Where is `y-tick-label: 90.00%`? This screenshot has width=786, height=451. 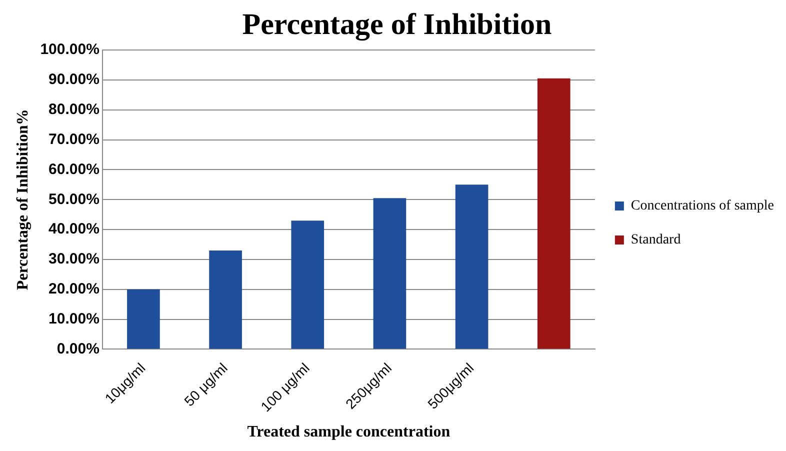 y-tick-label: 90.00% is located at coordinates (74, 79).